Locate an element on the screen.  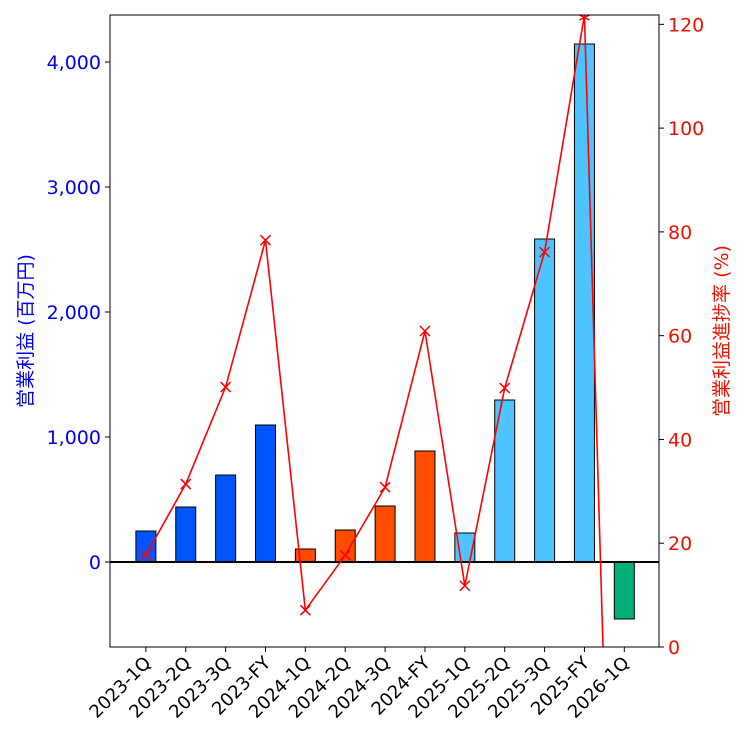
left-tick-label: 1,000 is located at coordinates (74, 438).